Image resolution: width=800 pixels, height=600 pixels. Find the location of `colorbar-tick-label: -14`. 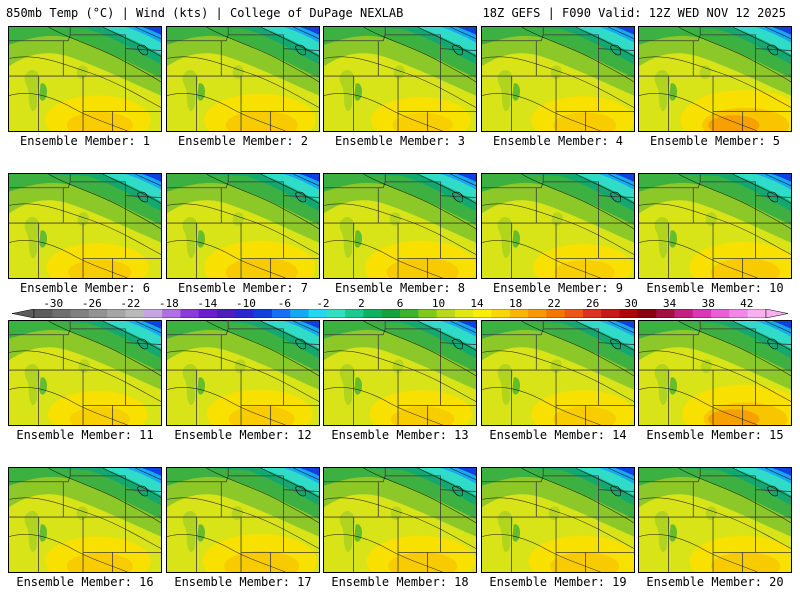

colorbar-tick-label: -14 is located at coordinates (207, 303).